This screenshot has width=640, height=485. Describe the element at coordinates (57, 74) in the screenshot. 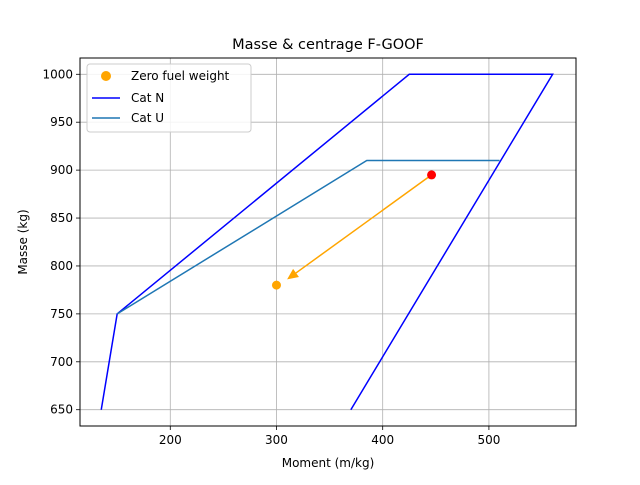

I see `y-tick-label: 1000` at that location.